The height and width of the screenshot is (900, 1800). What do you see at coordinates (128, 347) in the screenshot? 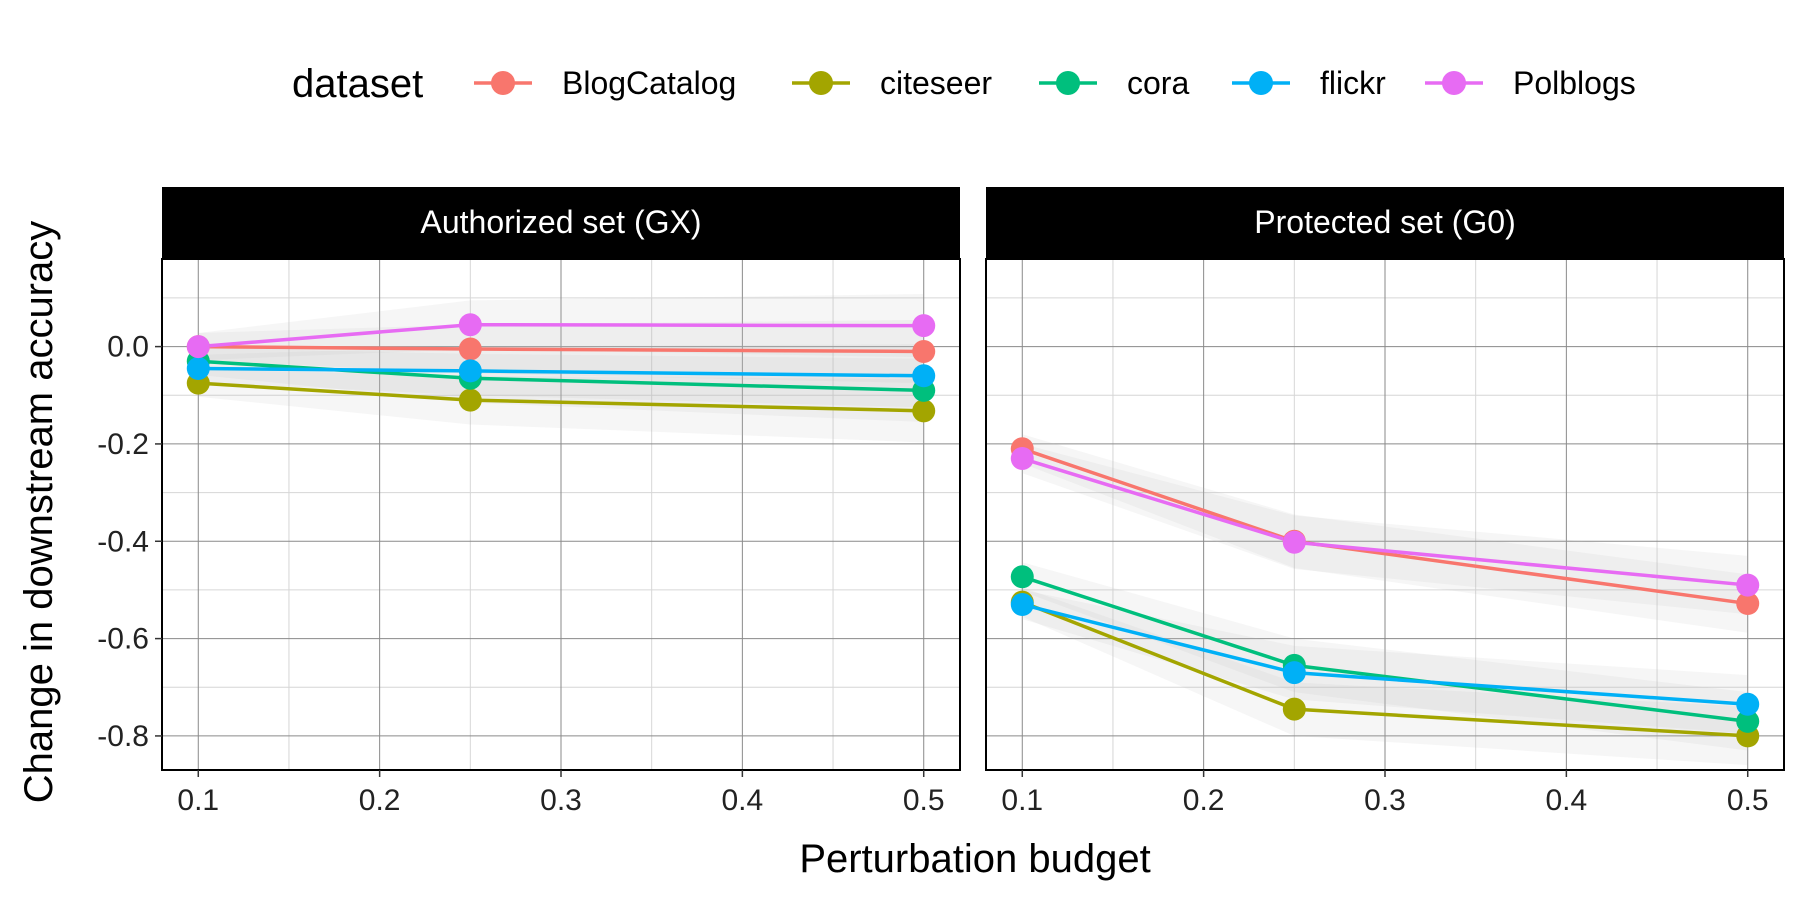
I see `y-tick-label: 0.0` at bounding box center [128, 347].